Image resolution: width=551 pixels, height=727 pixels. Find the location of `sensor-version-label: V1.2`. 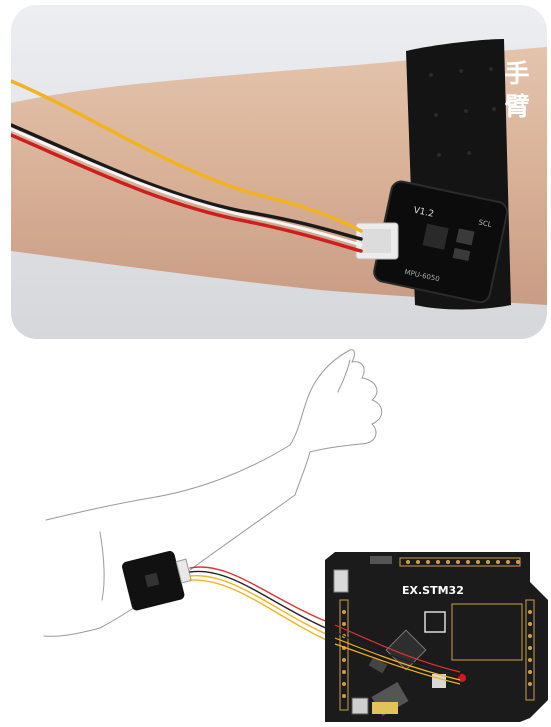

sensor-version-label: V1.2 is located at coordinates (424, 213).